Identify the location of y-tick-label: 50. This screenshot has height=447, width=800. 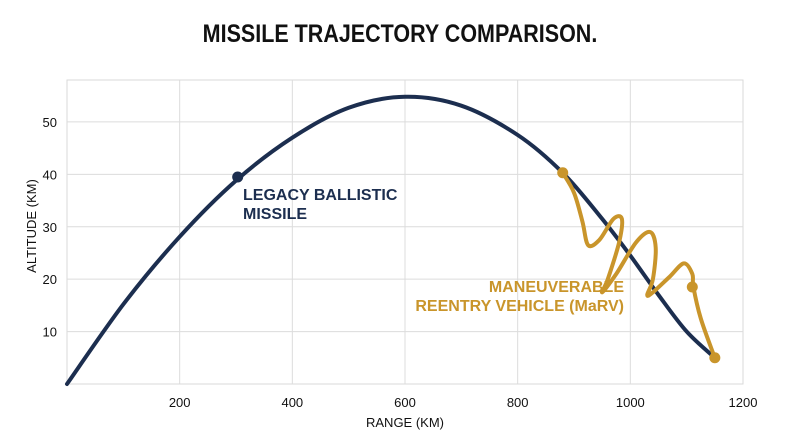
(50, 122).